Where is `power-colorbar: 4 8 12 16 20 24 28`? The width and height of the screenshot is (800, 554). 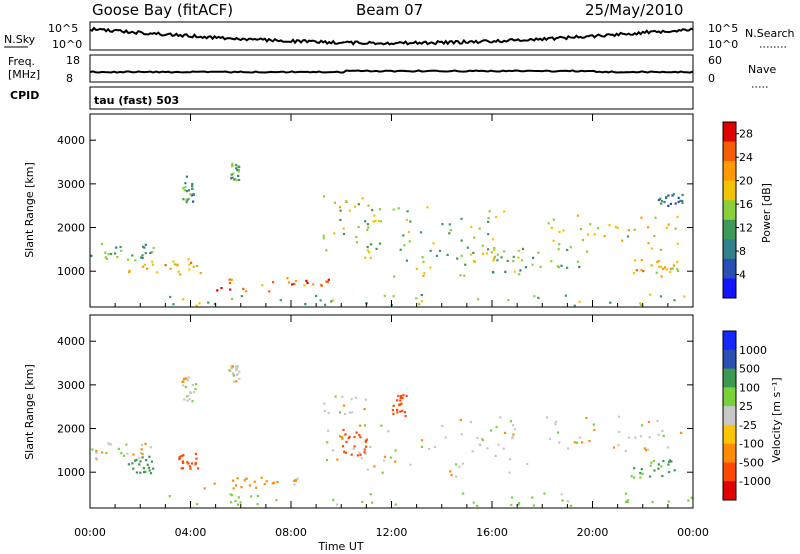 power-colorbar: 4 8 12 16 20 24 28 is located at coordinates (737, 210).